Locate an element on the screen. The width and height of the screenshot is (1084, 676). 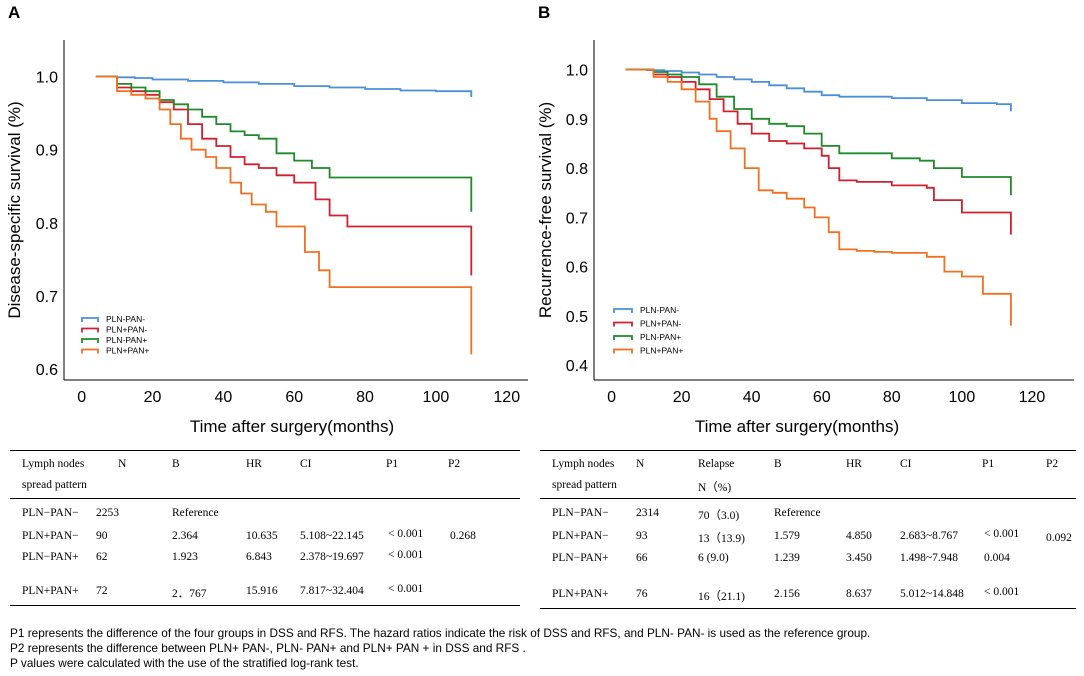
table-cell: 7.817~32.404 is located at coordinates (332, 591).